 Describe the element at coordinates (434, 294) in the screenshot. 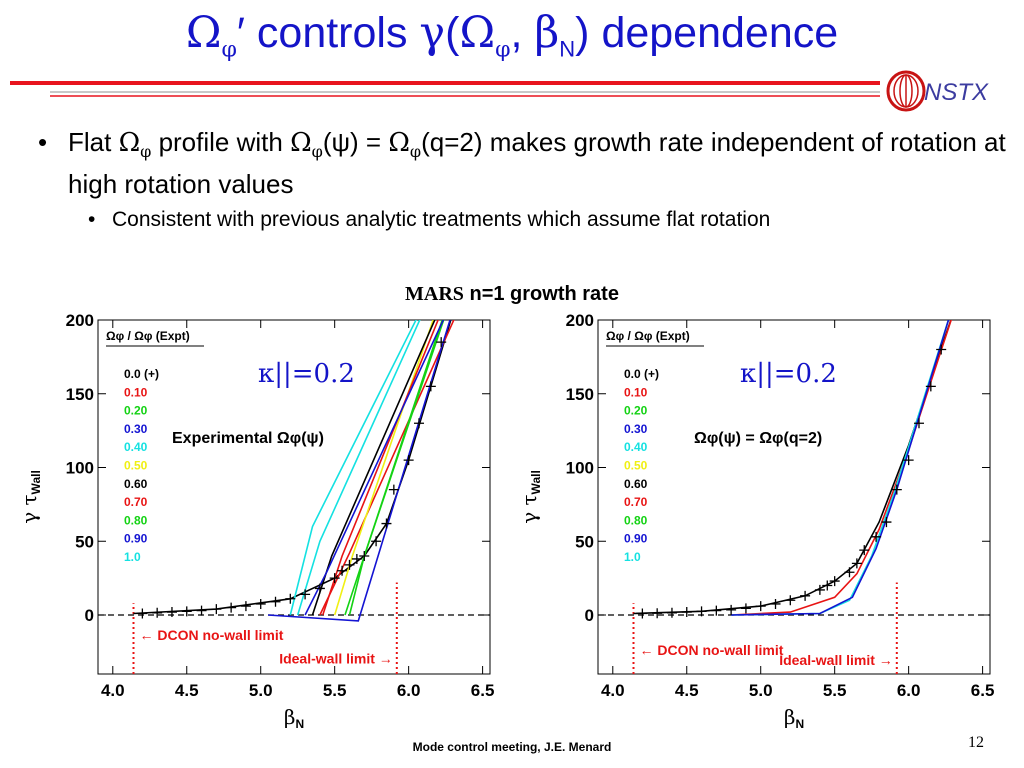

I see `chart-heading-mars: MARS` at that location.